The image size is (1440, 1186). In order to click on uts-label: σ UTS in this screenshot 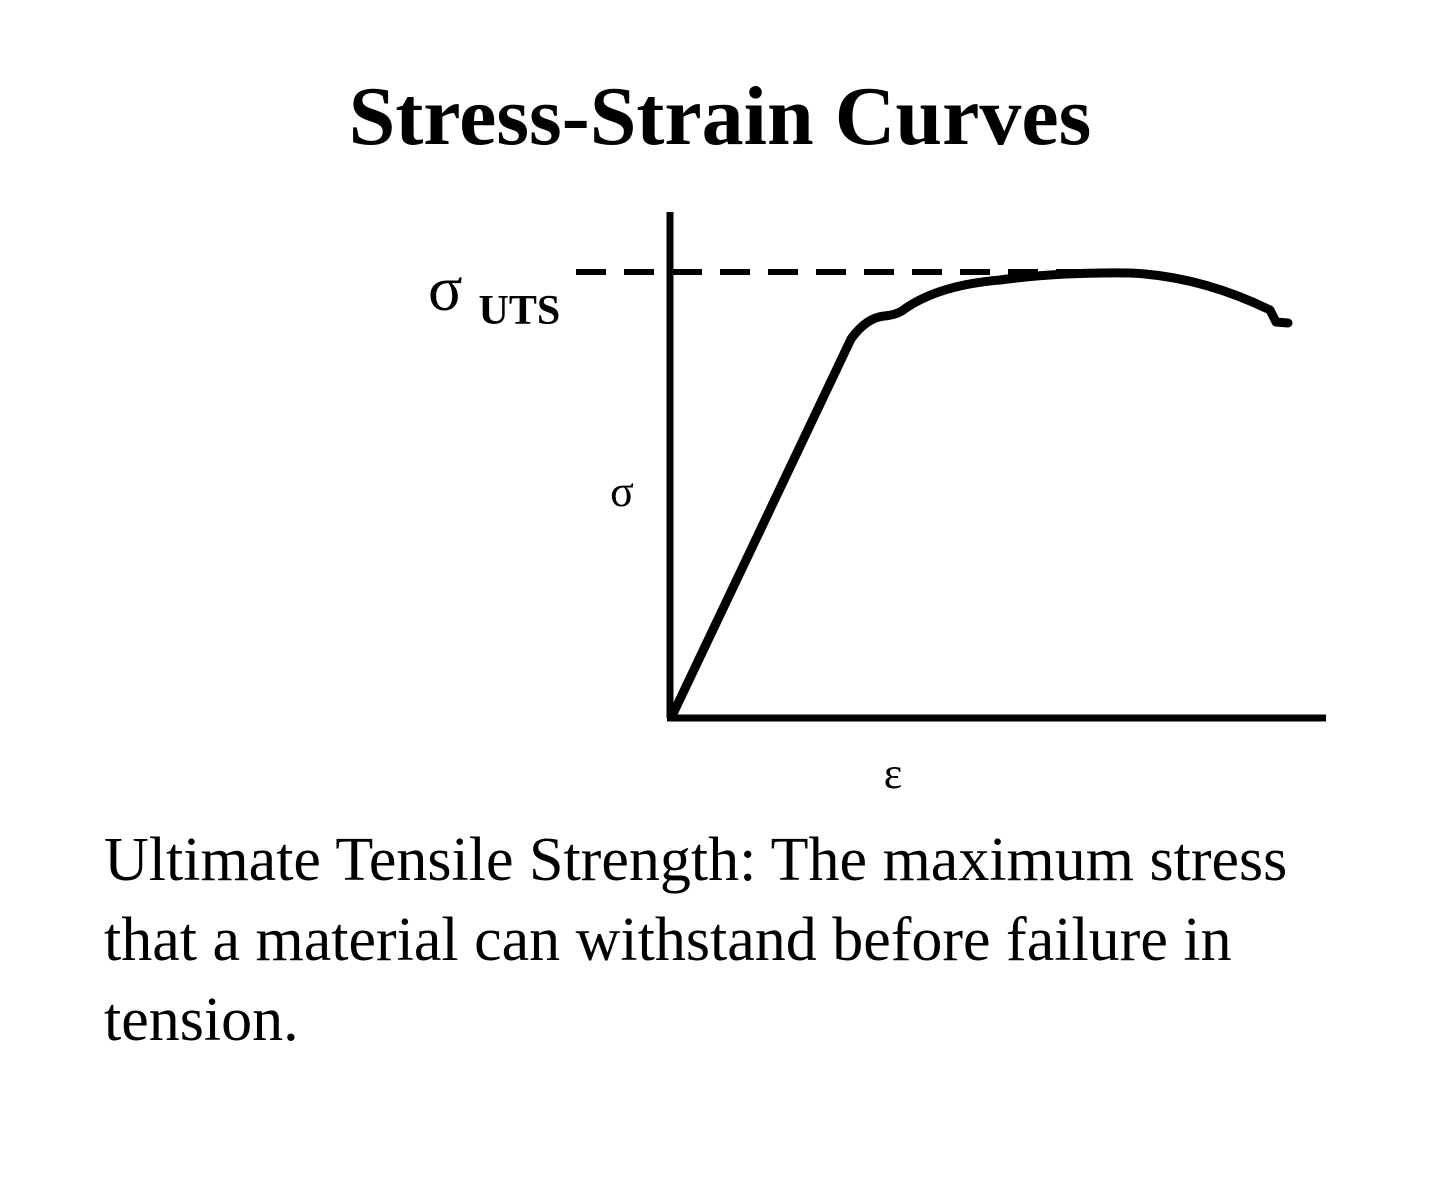, I will do `click(494, 293)`.